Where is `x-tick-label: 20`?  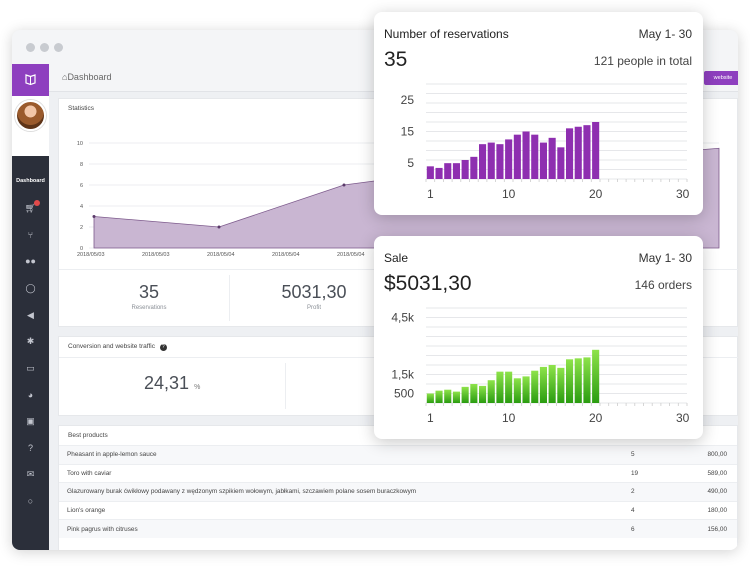
x-tick-label: 20 is located at coordinates (596, 194).